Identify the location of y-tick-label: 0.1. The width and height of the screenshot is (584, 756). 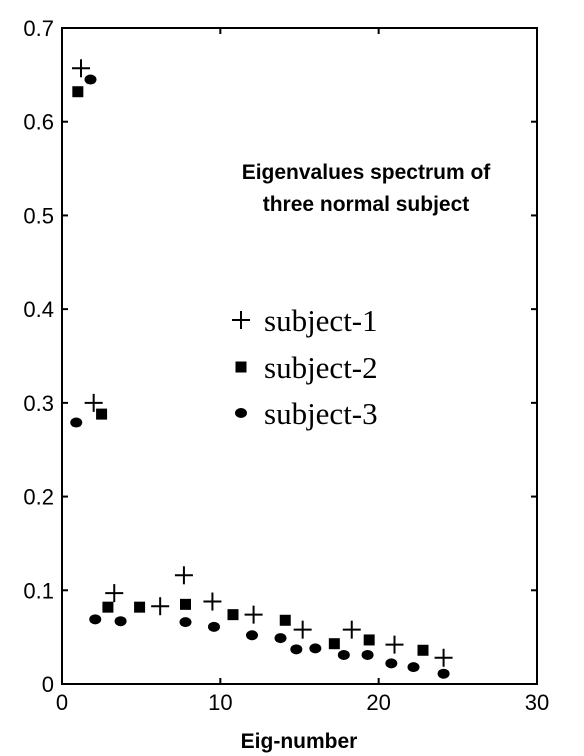
(38, 590).